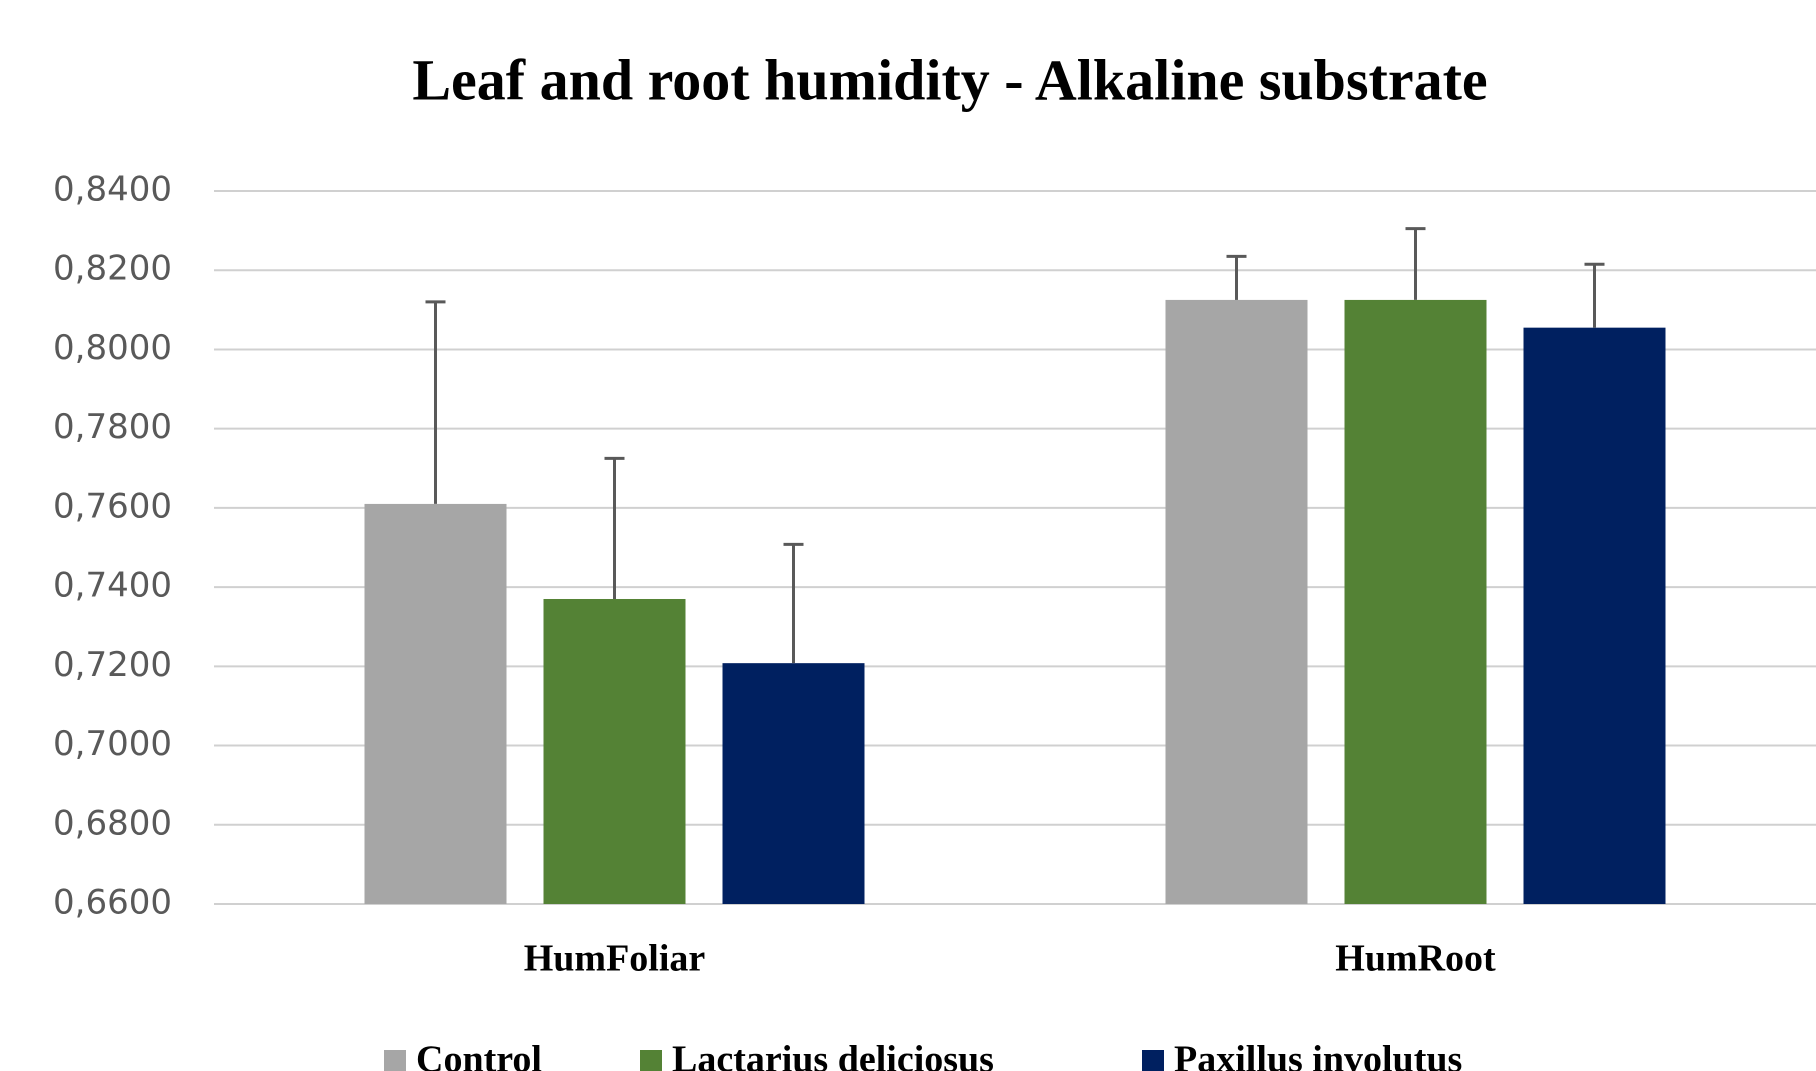  What do you see at coordinates (615, 959) in the screenshot?
I see `x-tick-label: HumFoliar` at bounding box center [615, 959].